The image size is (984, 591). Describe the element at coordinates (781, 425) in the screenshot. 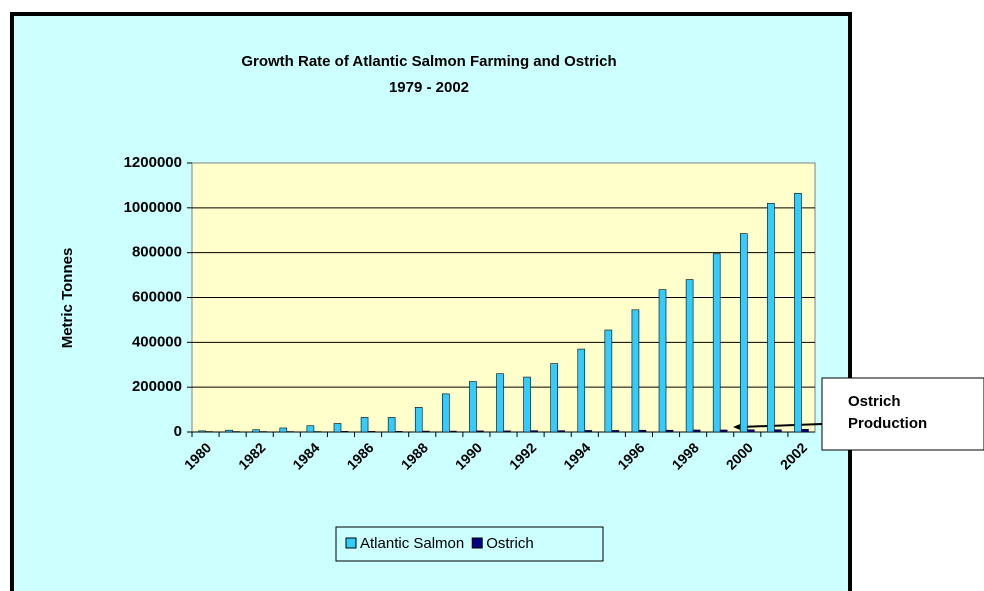

I see `annotation-arrow` at that location.